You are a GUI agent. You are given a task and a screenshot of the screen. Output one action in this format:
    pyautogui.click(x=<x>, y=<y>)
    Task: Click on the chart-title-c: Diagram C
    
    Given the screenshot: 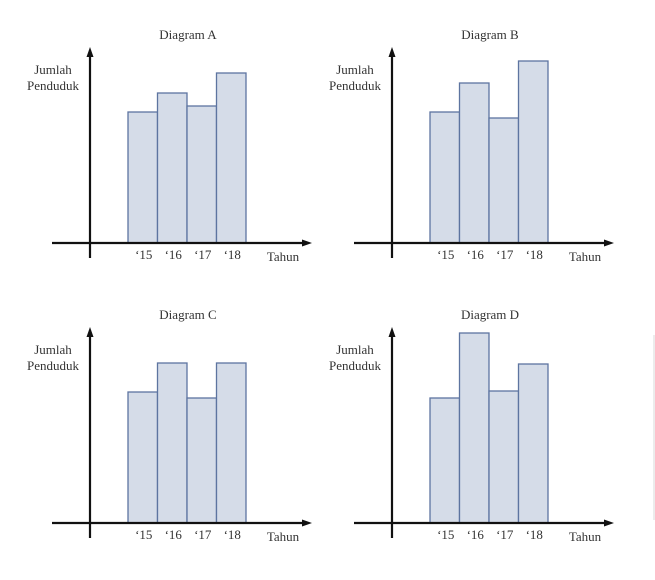 What is the action you would take?
    pyautogui.click(x=187, y=314)
    